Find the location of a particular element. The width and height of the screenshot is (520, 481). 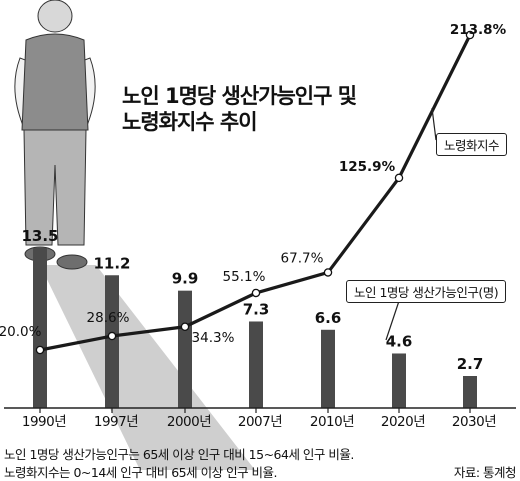

line-value-label-0: 20.0% is located at coordinates (21, 332).